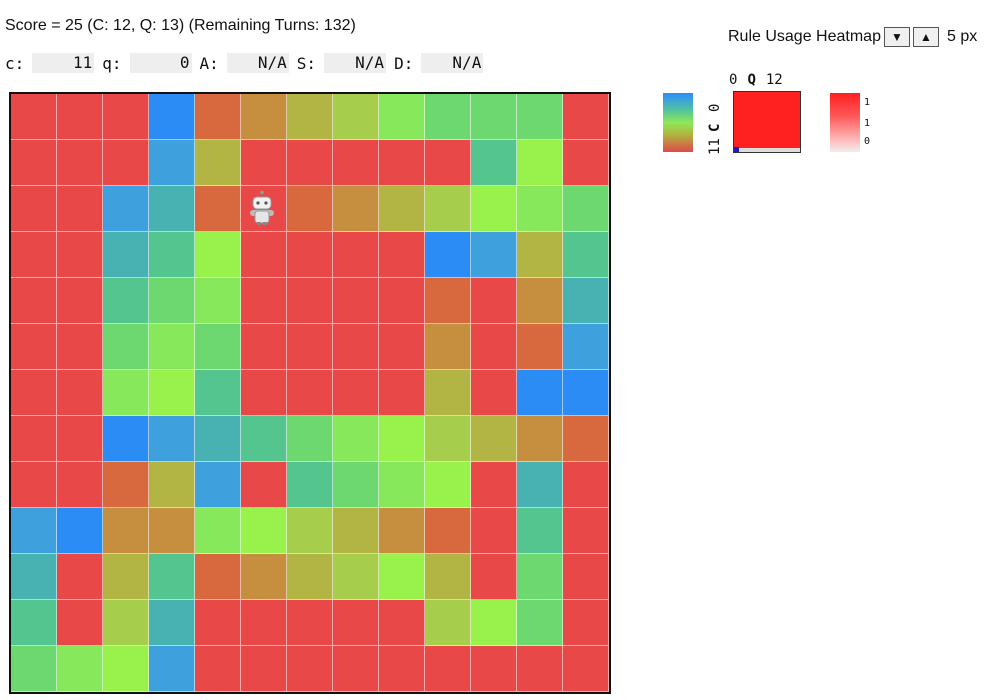 This screenshot has width=1001, height=700. What do you see at coordinates (896, 37) in the screenshot?
I see `shrink-button: ▼` at bounding box center [896, 37].